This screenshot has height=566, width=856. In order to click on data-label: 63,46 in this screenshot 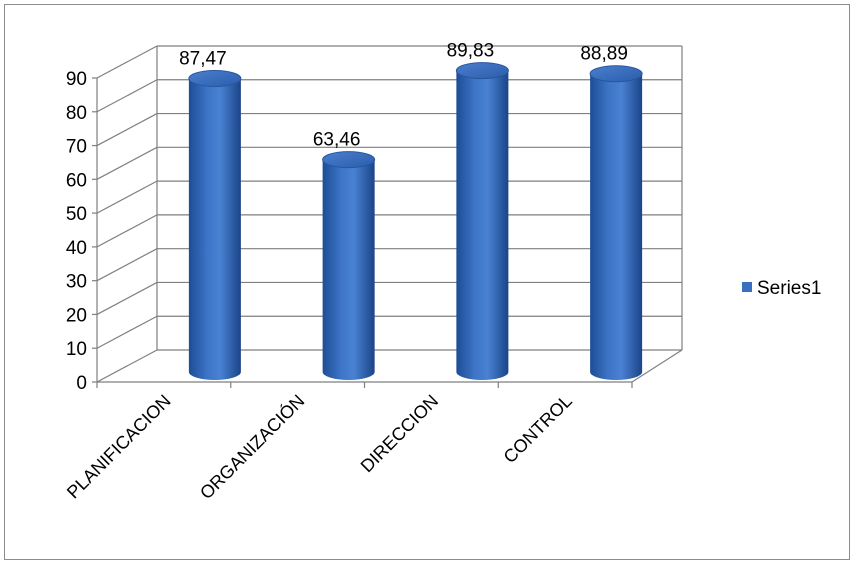, I will do `click(337, 140)`.